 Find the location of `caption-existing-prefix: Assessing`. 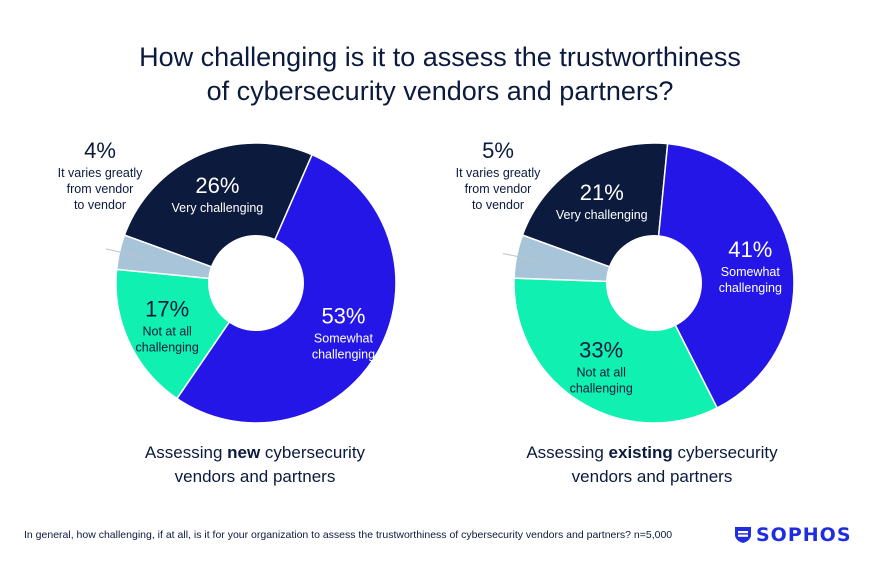

caption-existing-prefix: Assessing is located at coordinates (567, 452).